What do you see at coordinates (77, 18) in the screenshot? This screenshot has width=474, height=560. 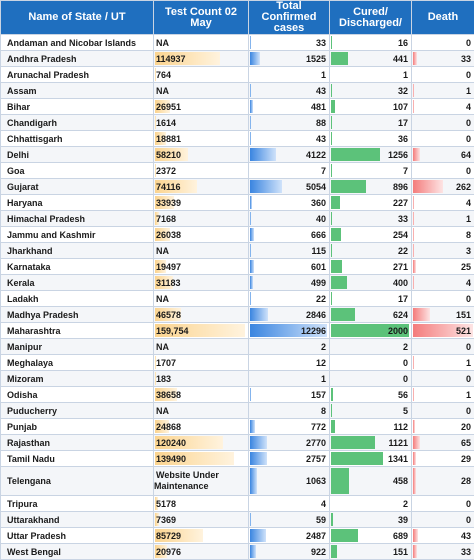 I see `header-state: Name of State / UT` at bounding box center [77, 18].